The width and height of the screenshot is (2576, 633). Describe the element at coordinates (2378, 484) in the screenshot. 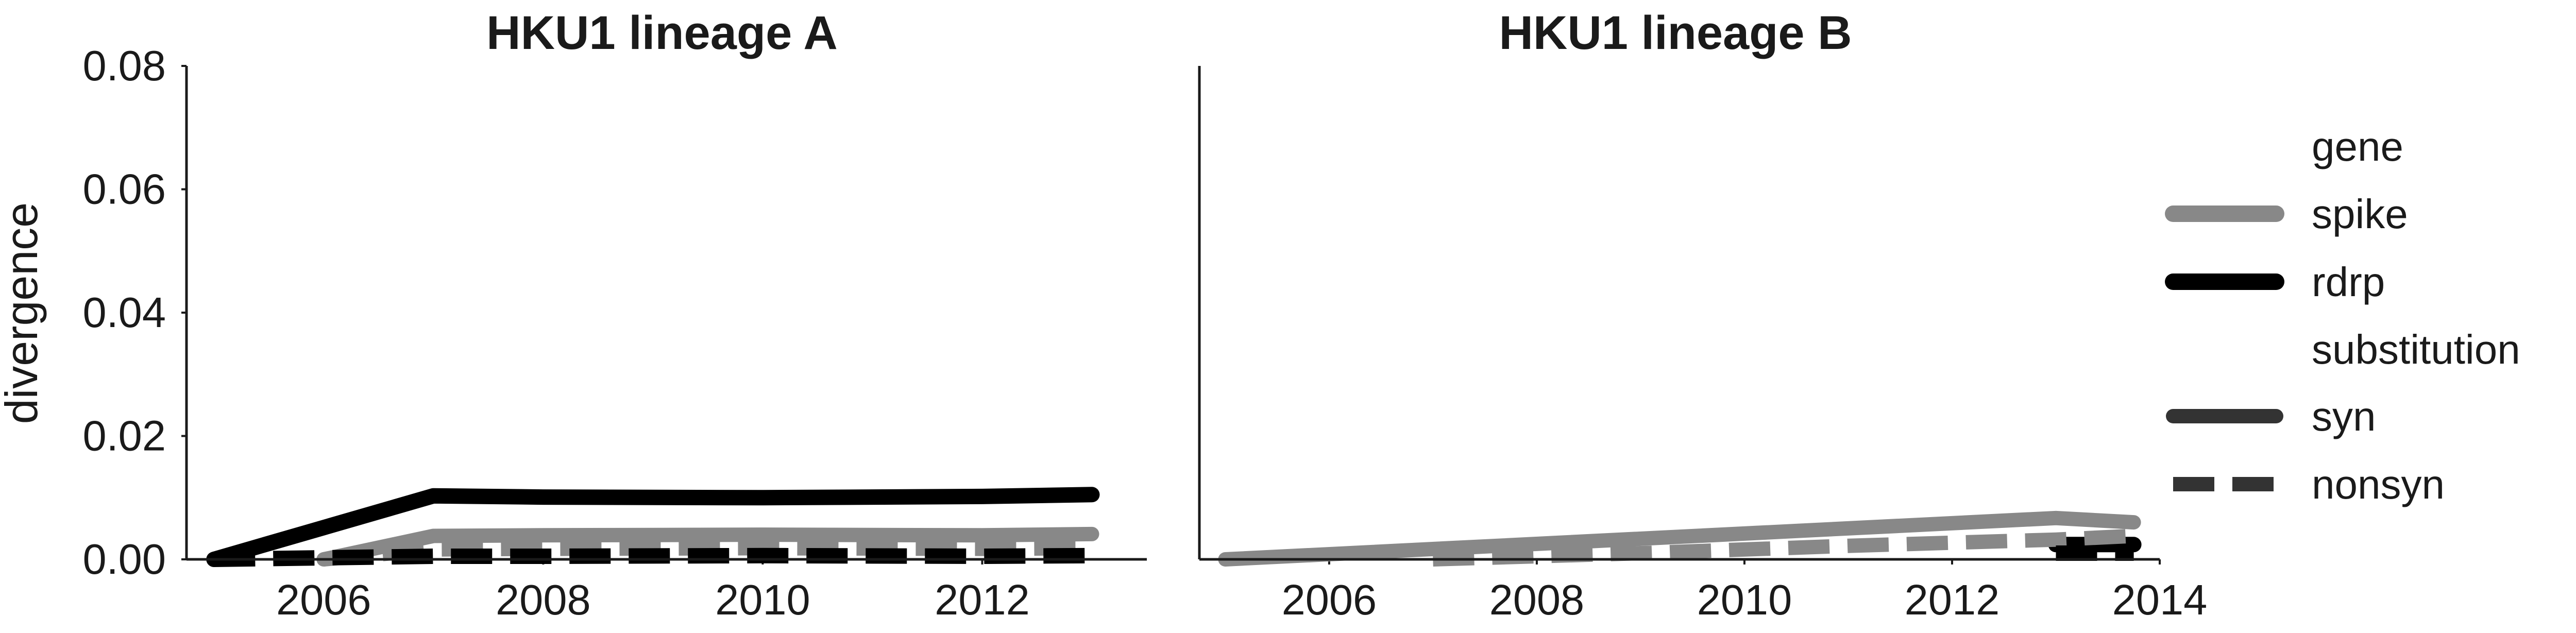

I see `legend-nonsyn-label: nonsyn` at that location.